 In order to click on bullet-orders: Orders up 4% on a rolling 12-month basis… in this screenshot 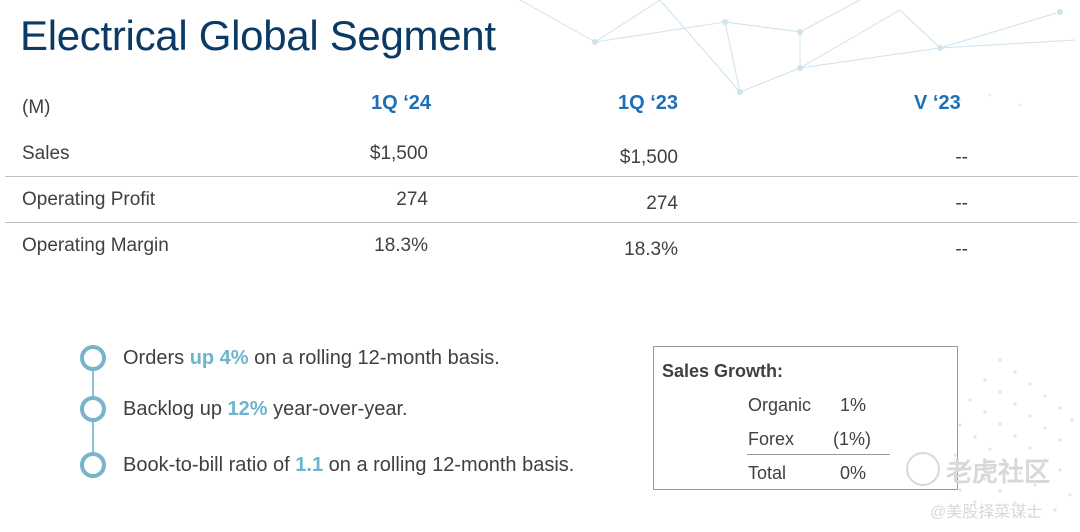, I will do `click(311, 358)`.